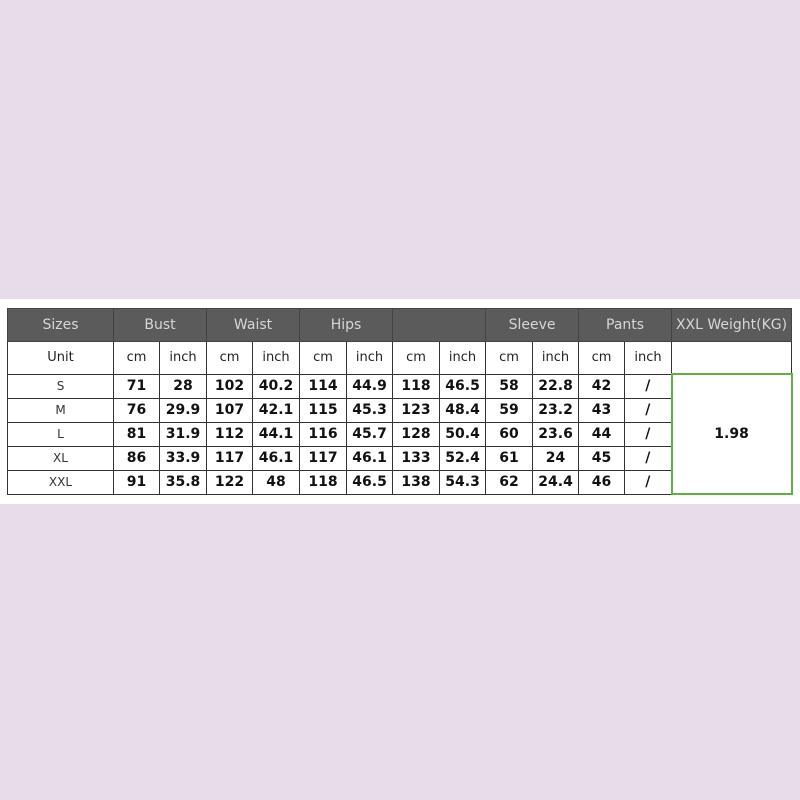  Describe the element at coordinates (183, 410) in the screenshot. I see `table-cell: 29.9` at that location.